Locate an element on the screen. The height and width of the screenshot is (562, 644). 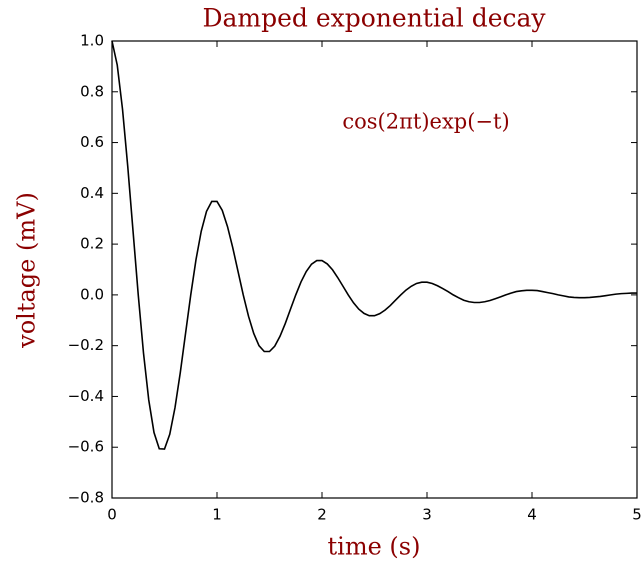
y-tick-label: −0.8 is located at coordinates (86, 498).